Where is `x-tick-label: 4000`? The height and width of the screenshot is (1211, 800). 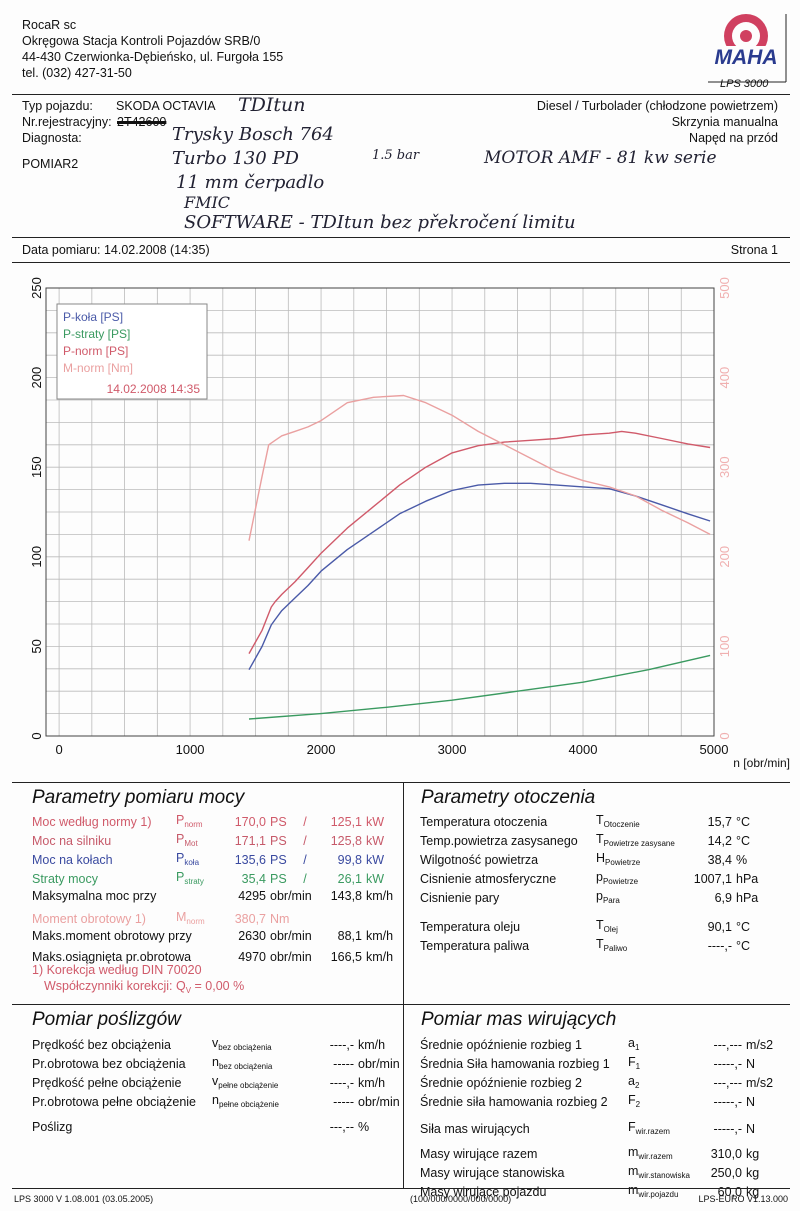 x-tick-label: 4000 is located at coordinates (583, 749).